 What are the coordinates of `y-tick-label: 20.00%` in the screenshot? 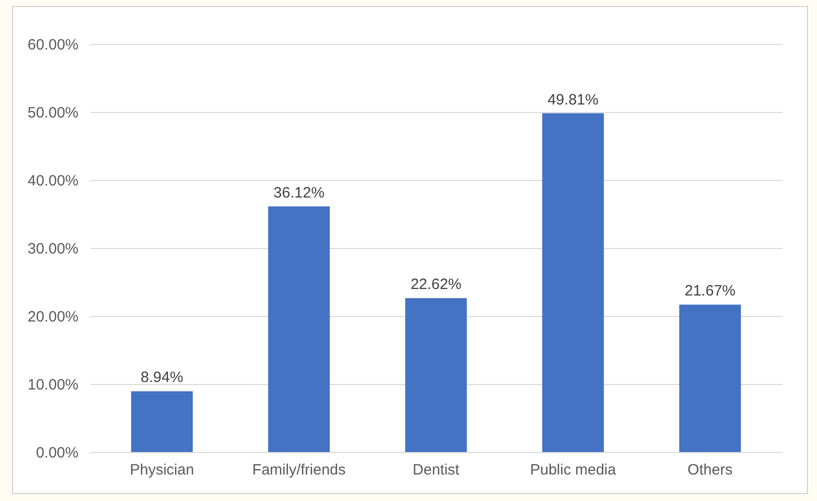 It's located at (53, 317).